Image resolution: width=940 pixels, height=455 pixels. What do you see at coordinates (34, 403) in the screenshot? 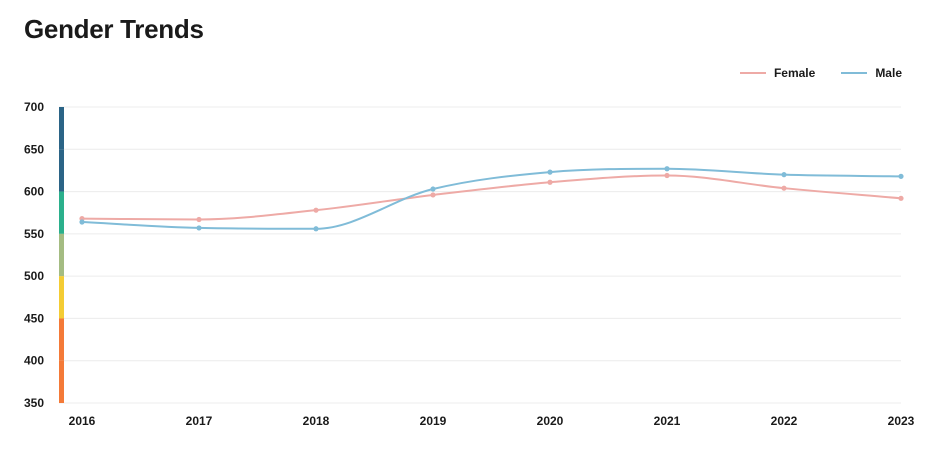
I see `y-tick-label: 350` at bounding box center [34, 403].